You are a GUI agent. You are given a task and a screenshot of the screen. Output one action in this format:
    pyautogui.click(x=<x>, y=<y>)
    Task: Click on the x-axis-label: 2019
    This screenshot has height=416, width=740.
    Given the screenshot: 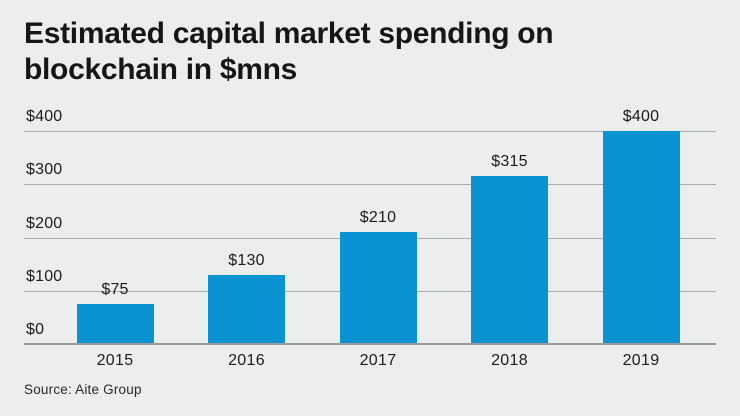 What is the action you would take?
    pyautogui.click(x=641, y=360)
    